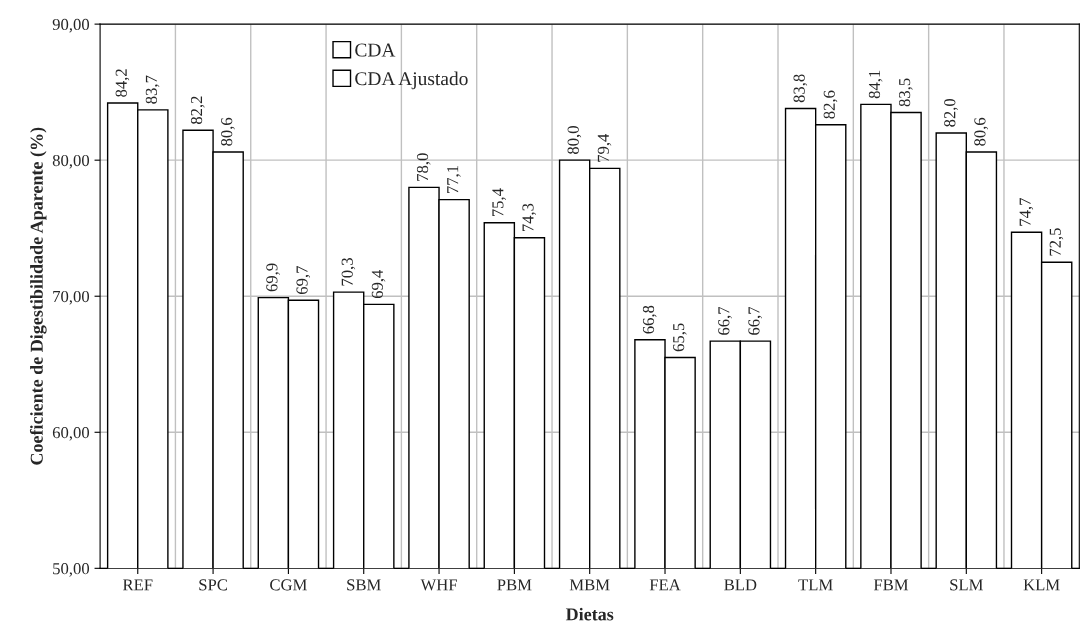 This screenshot has width=1088, height=635. Describe the element at coordinates (364, 585) in the screenshot. I see `x-tick-label: SBM` at that location.